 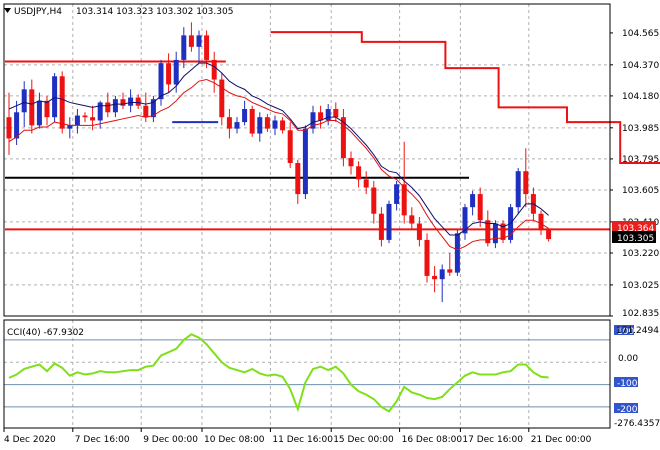 I want to click on price-tick-label: 103.605, so click(x=640, y=191).